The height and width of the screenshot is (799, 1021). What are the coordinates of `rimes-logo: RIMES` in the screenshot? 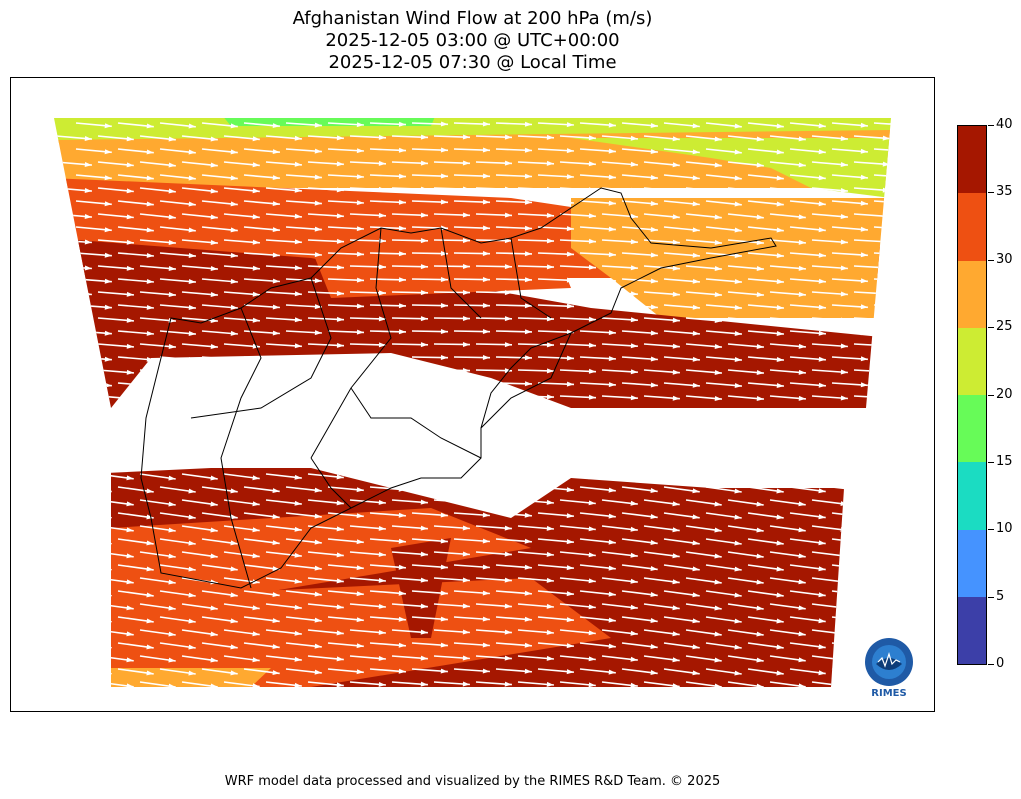 It's located at (889, 667).